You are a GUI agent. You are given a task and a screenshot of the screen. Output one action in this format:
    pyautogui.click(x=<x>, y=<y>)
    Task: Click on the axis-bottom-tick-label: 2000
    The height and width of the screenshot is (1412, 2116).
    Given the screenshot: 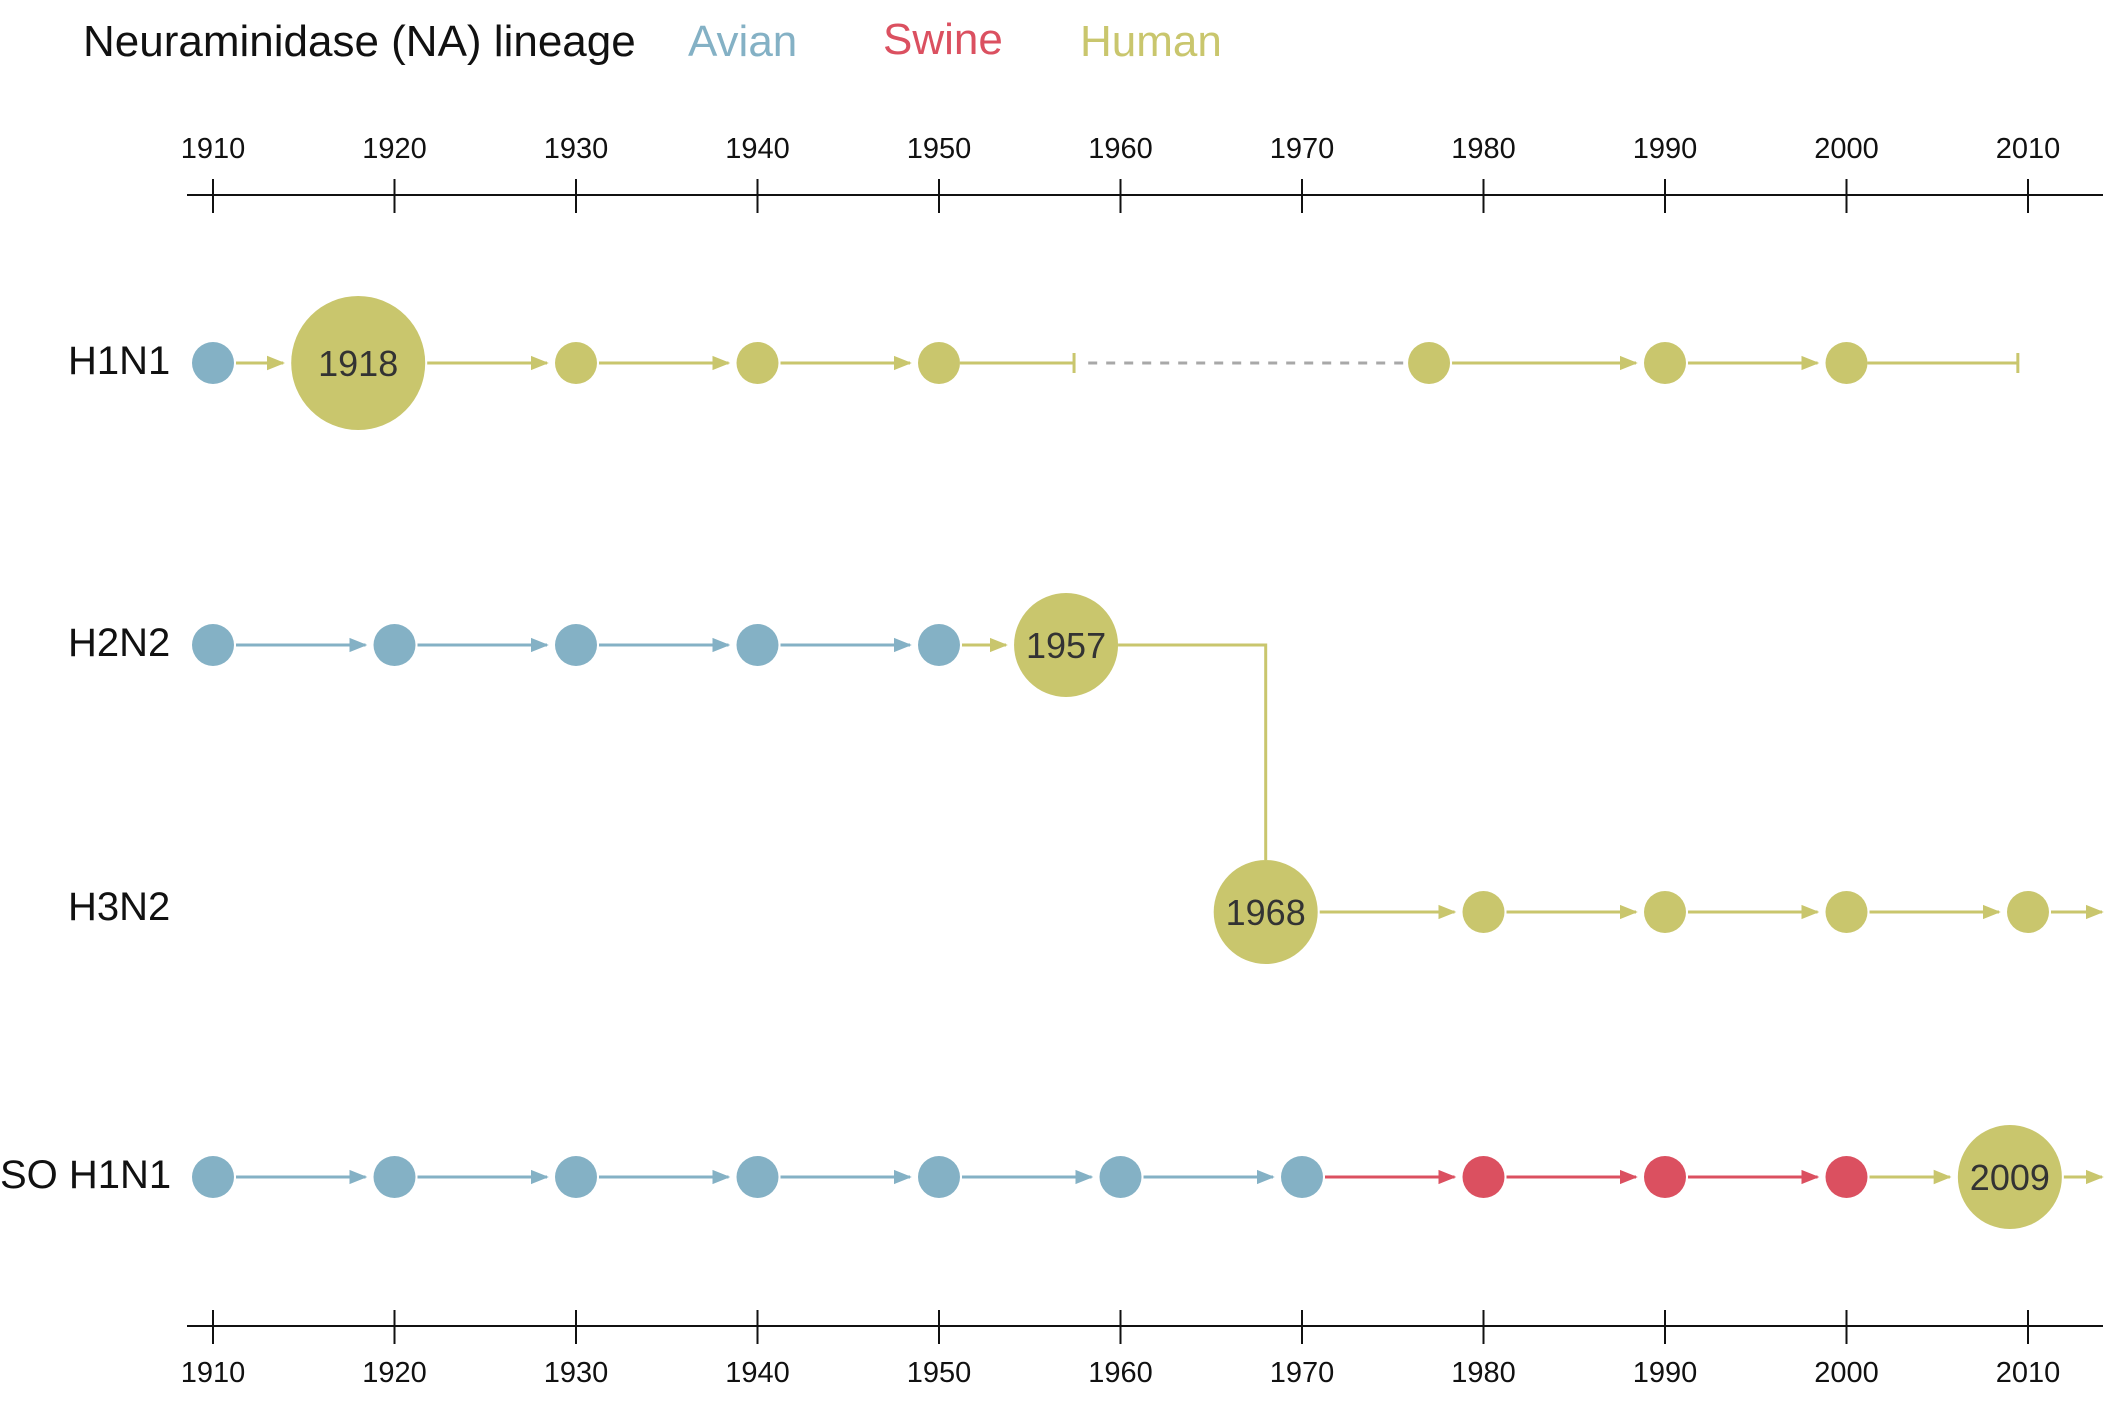 What is the action you would take?
    pyautogui.click(x=1846, y=1373)
    